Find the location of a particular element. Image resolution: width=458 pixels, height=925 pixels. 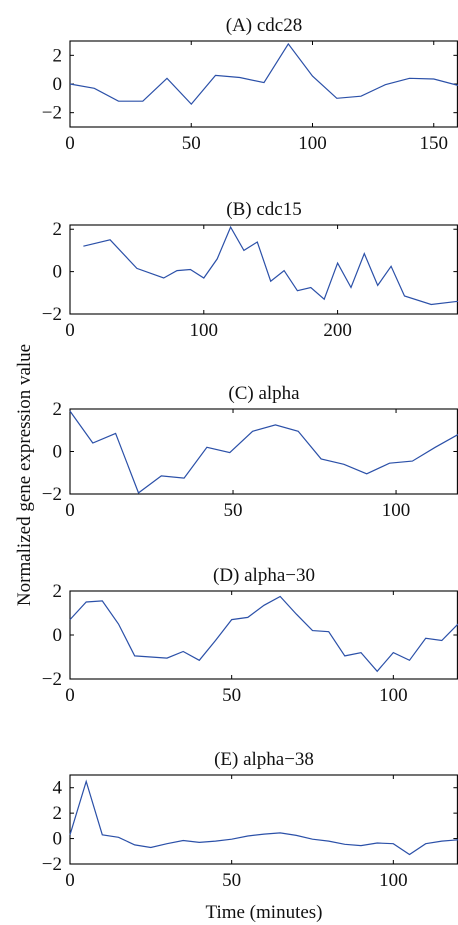

series-line-c-alpha is located at coordinates (263, 452).